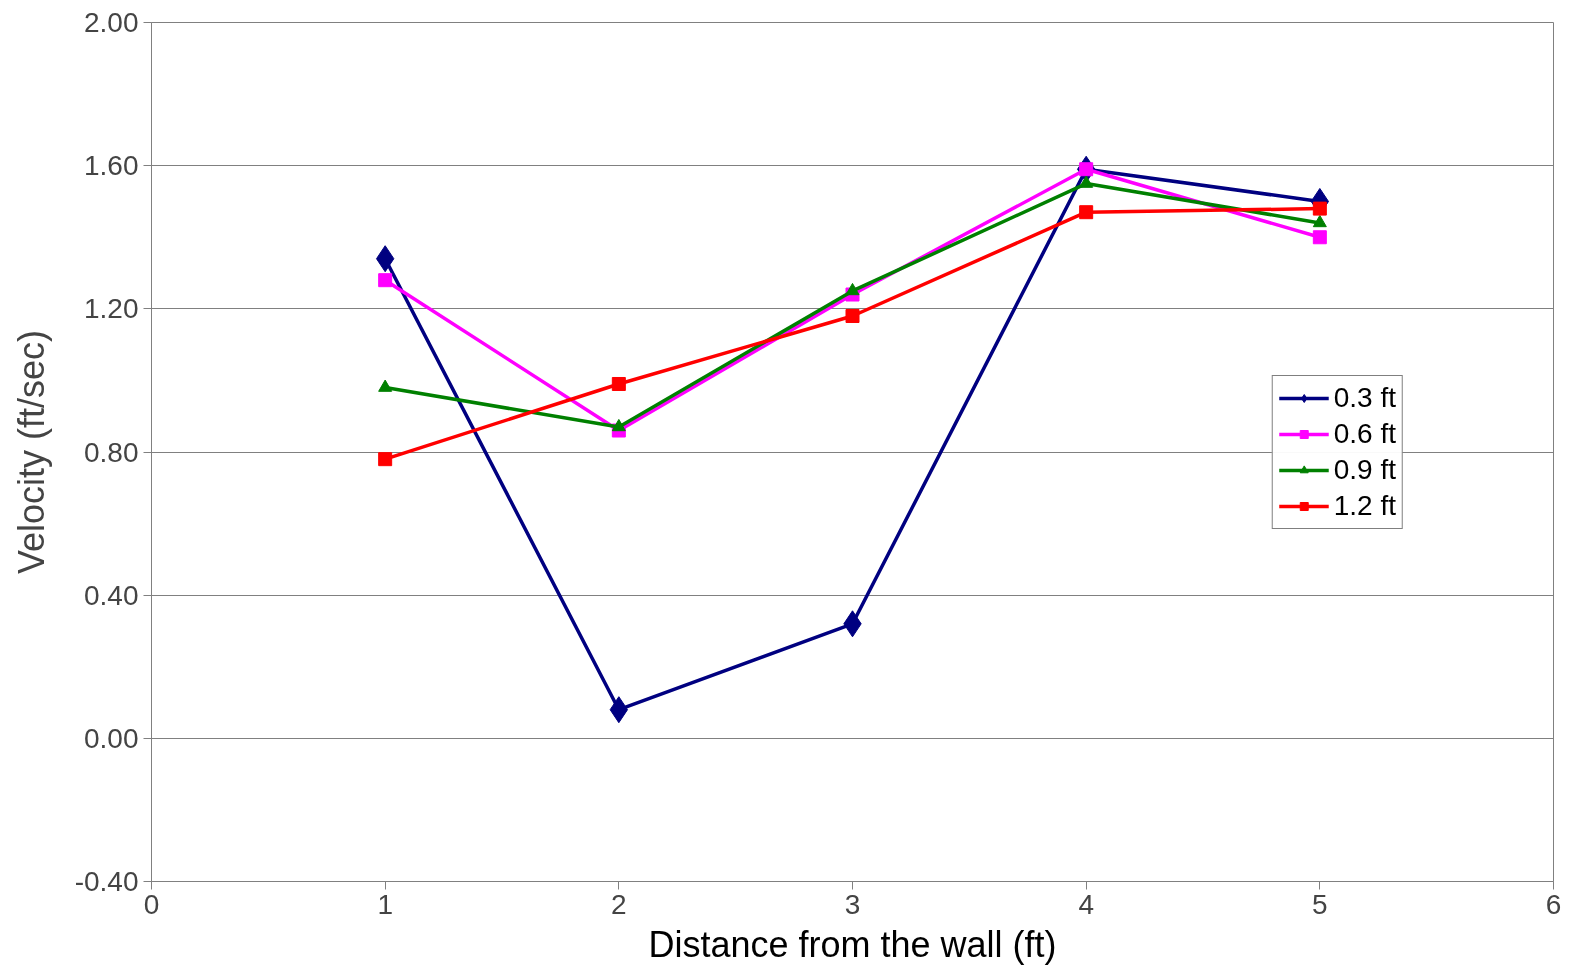 This screenshot has height=969, width=1575. I want to click on y-tick-label: 1.20, so click(111, 309).